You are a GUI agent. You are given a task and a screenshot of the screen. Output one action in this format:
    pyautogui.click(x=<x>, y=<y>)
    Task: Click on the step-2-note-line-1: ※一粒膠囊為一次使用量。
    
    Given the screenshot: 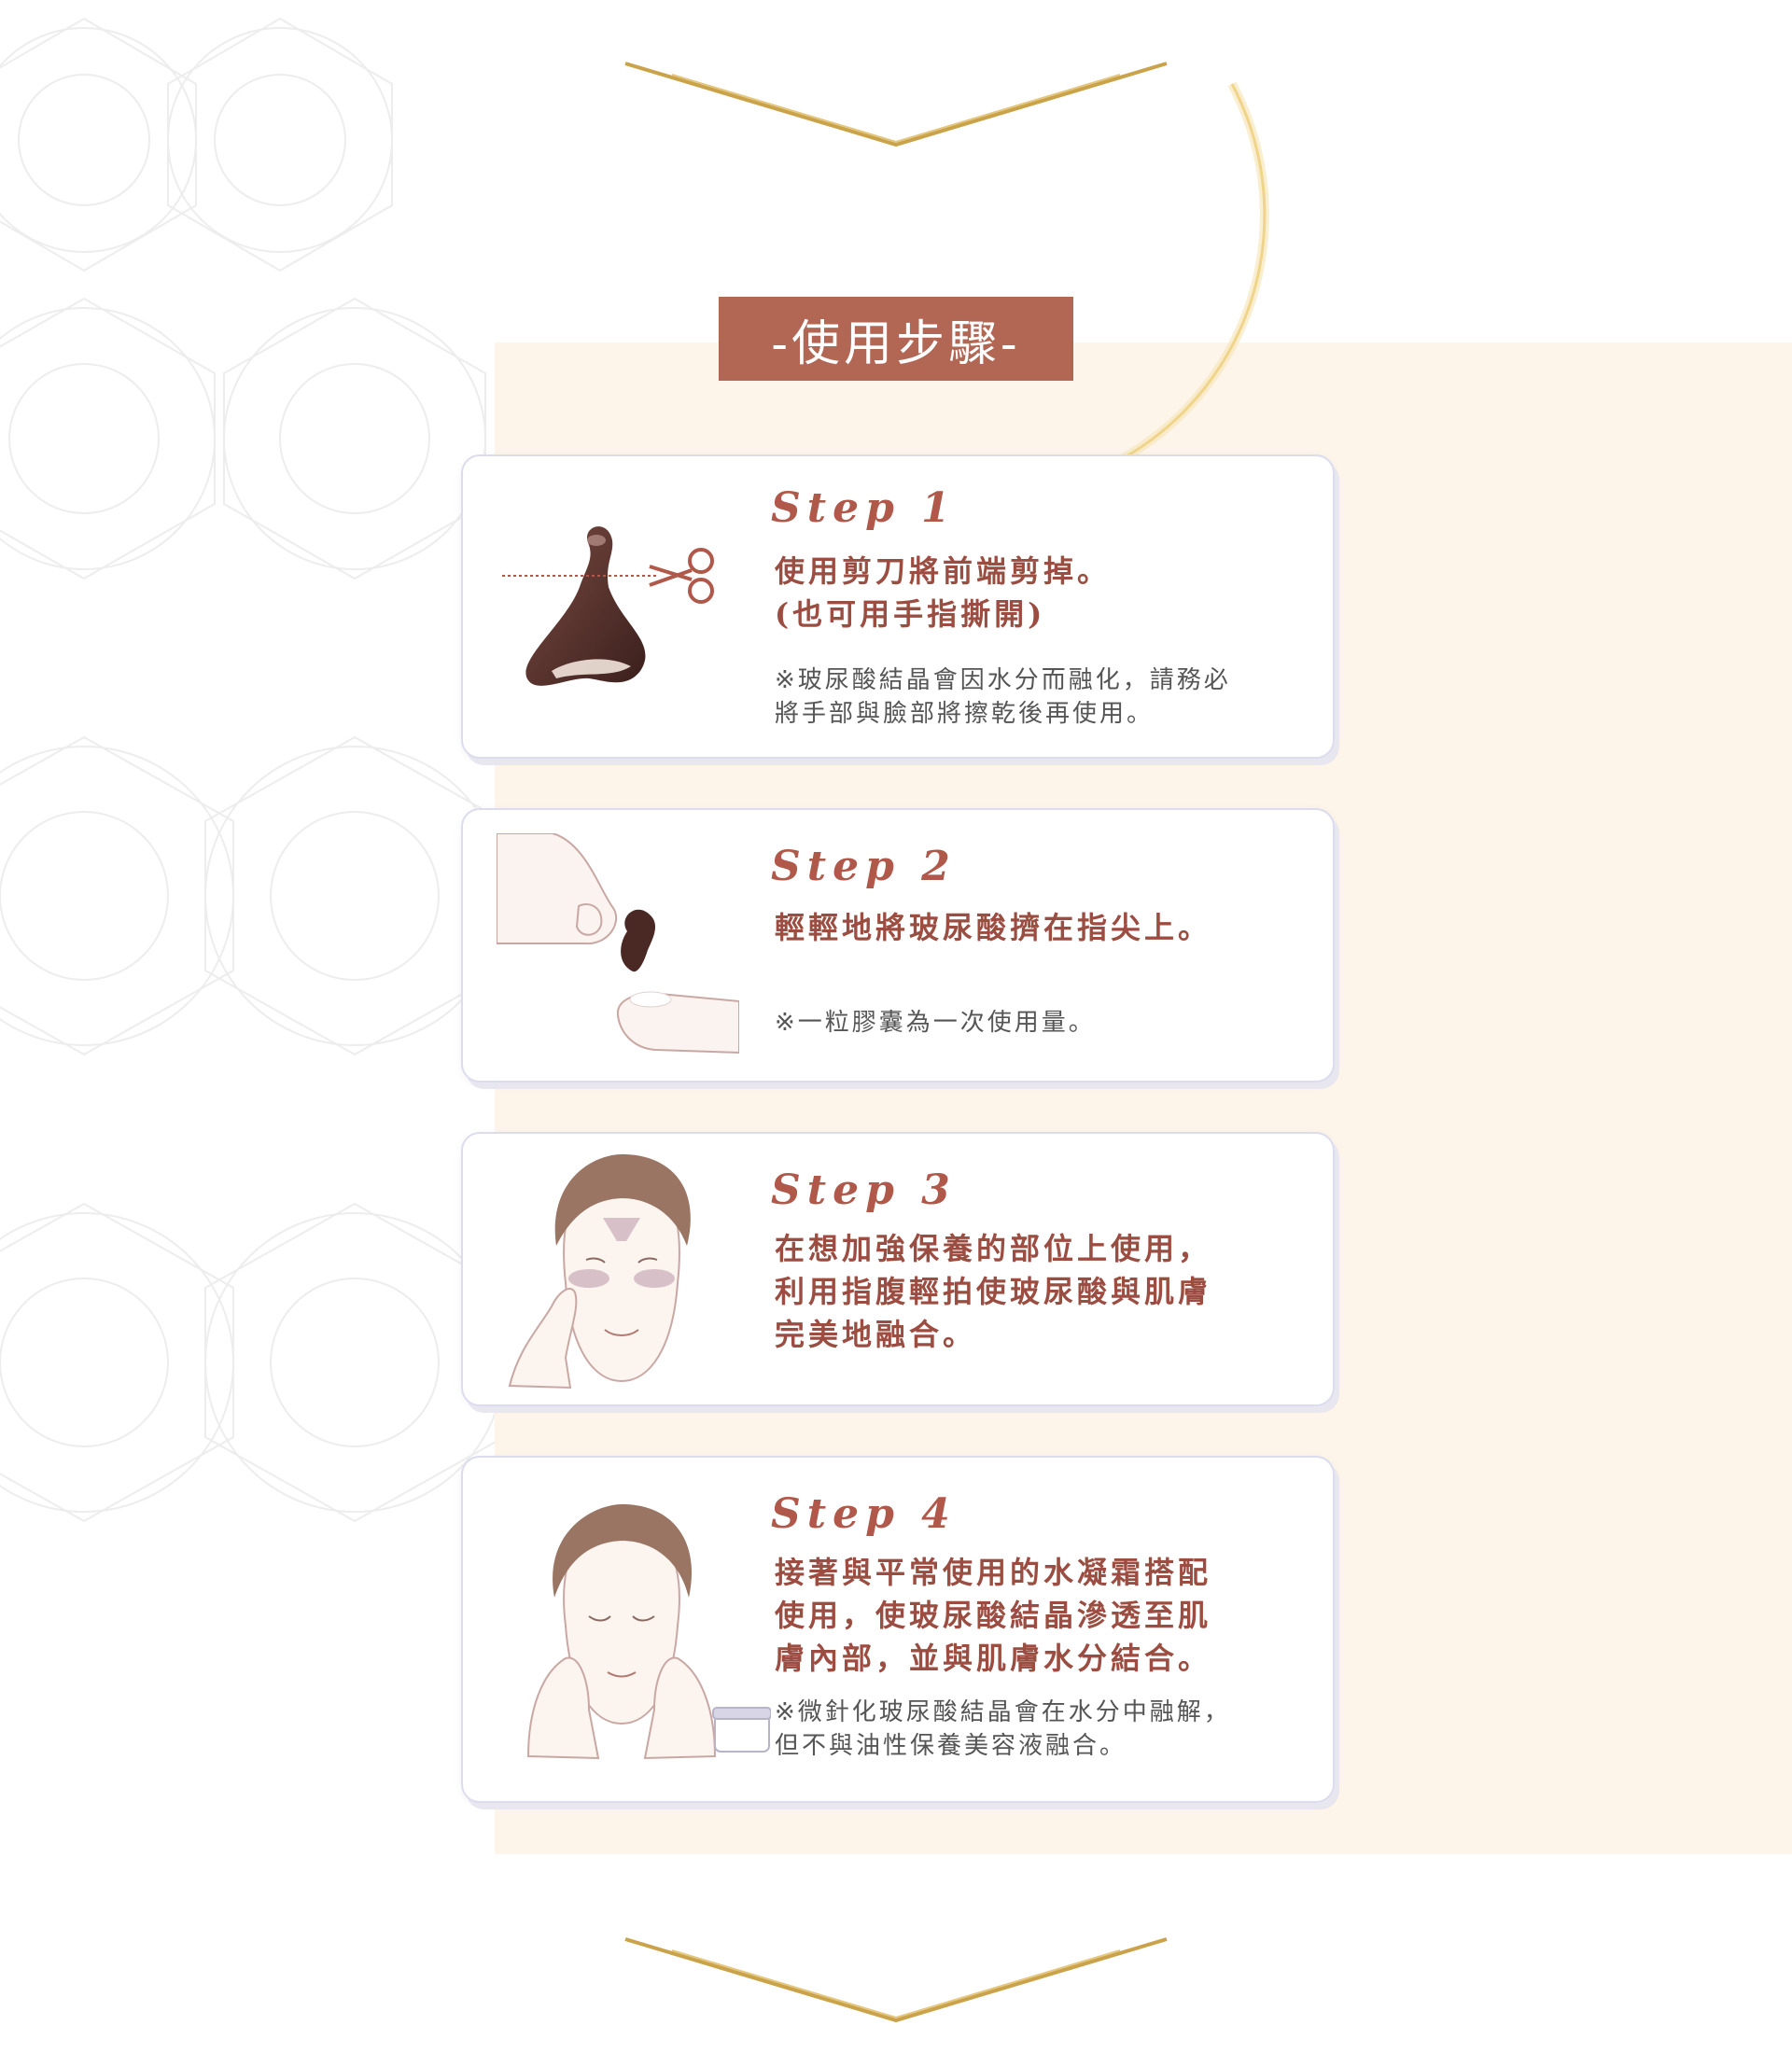 What is the action you would take?
    pyautogui.click(x=935, y=1023)
    